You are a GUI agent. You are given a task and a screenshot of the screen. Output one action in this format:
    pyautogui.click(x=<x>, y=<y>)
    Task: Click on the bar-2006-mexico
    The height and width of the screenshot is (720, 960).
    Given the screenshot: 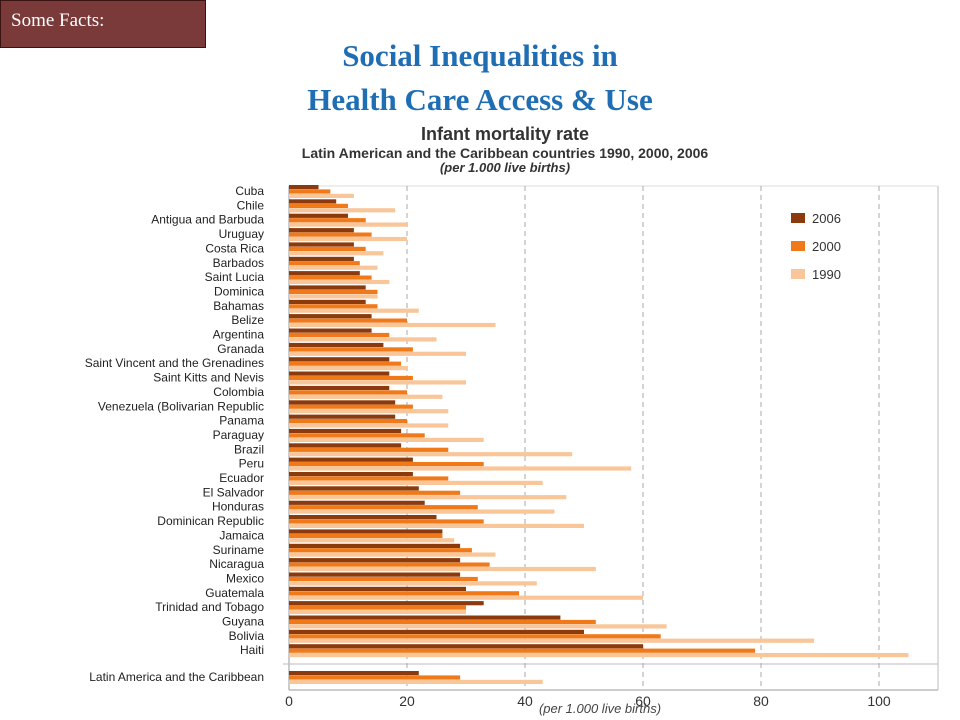 What is the action you would take?
    pyautogui.click(x=375, y=574)
    